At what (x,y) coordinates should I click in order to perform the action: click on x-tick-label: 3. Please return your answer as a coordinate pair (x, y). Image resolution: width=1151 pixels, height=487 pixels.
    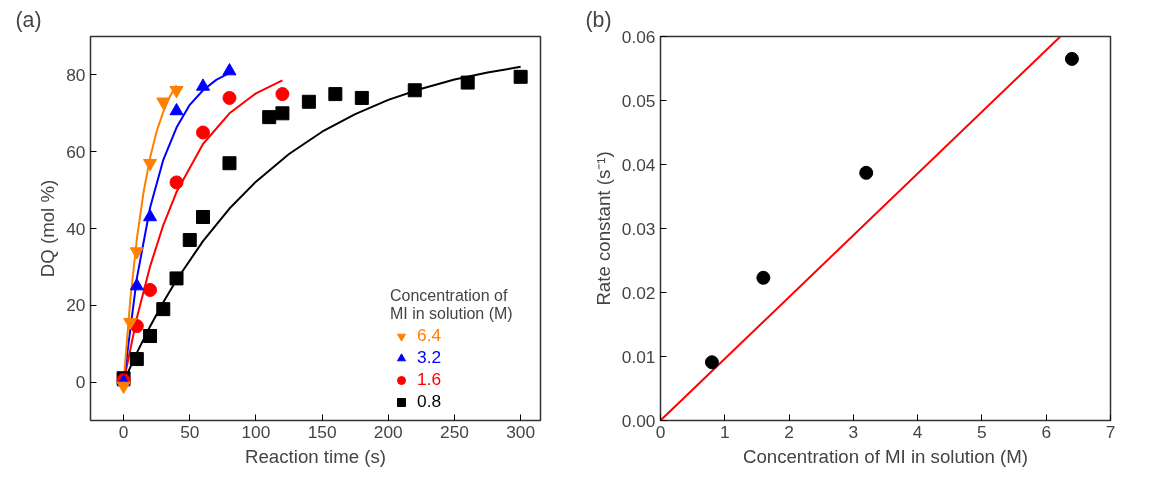
    Looking at the image, I should click on (853, 431).